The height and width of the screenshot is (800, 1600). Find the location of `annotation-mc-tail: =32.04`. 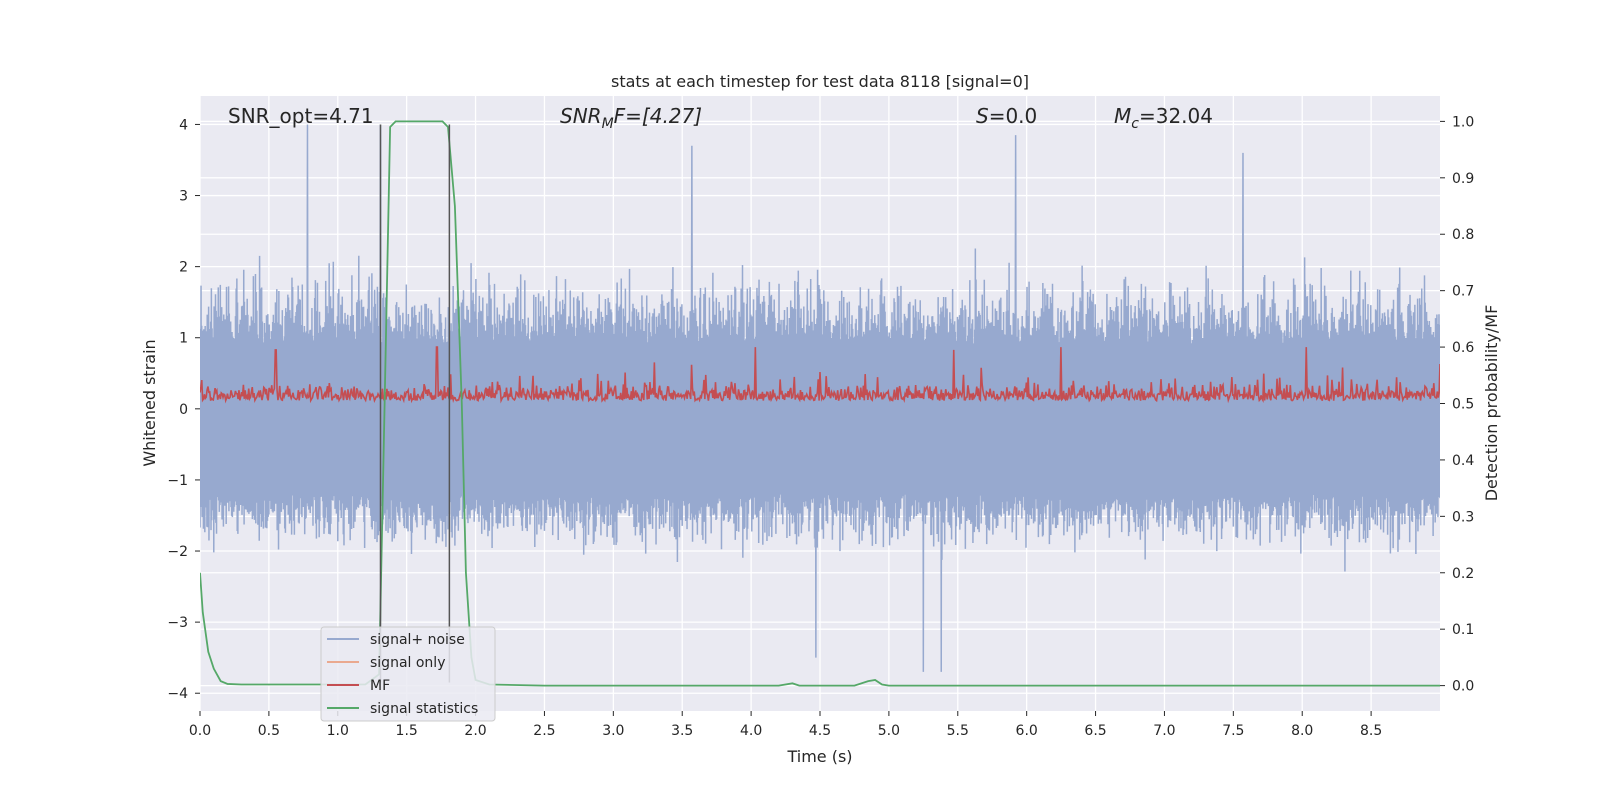

annotation-mc-tail: =32.04 is located at coordinates (1176, 116).